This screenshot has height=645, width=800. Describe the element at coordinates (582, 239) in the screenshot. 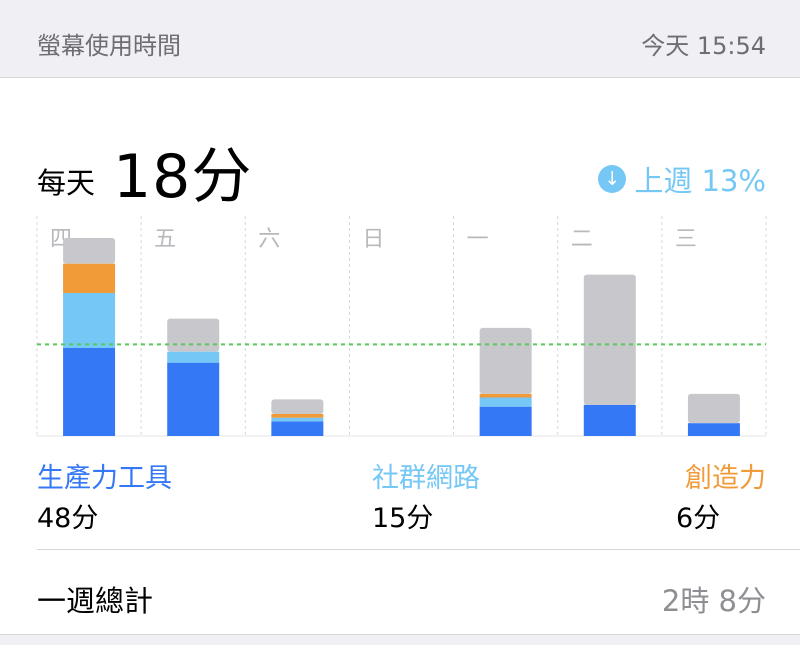

I see `day-tick-label: 二` at that location.